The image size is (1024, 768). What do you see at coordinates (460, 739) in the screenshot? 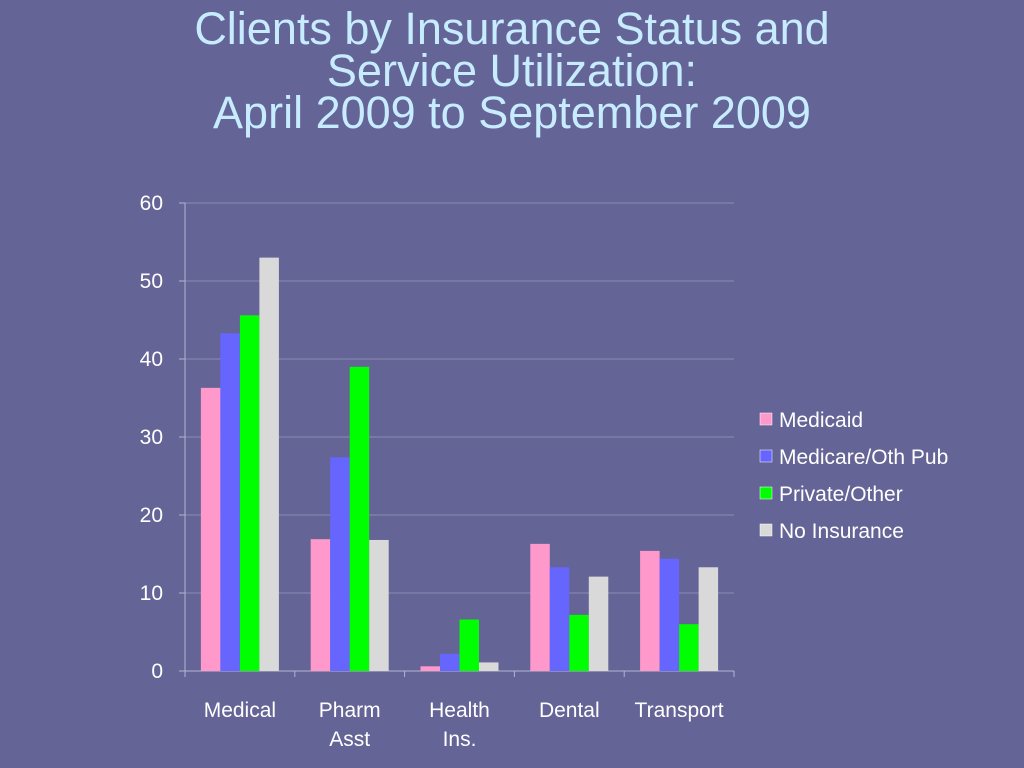
I see `x-tick-label: Ins.` at bounding box center [460, 739].